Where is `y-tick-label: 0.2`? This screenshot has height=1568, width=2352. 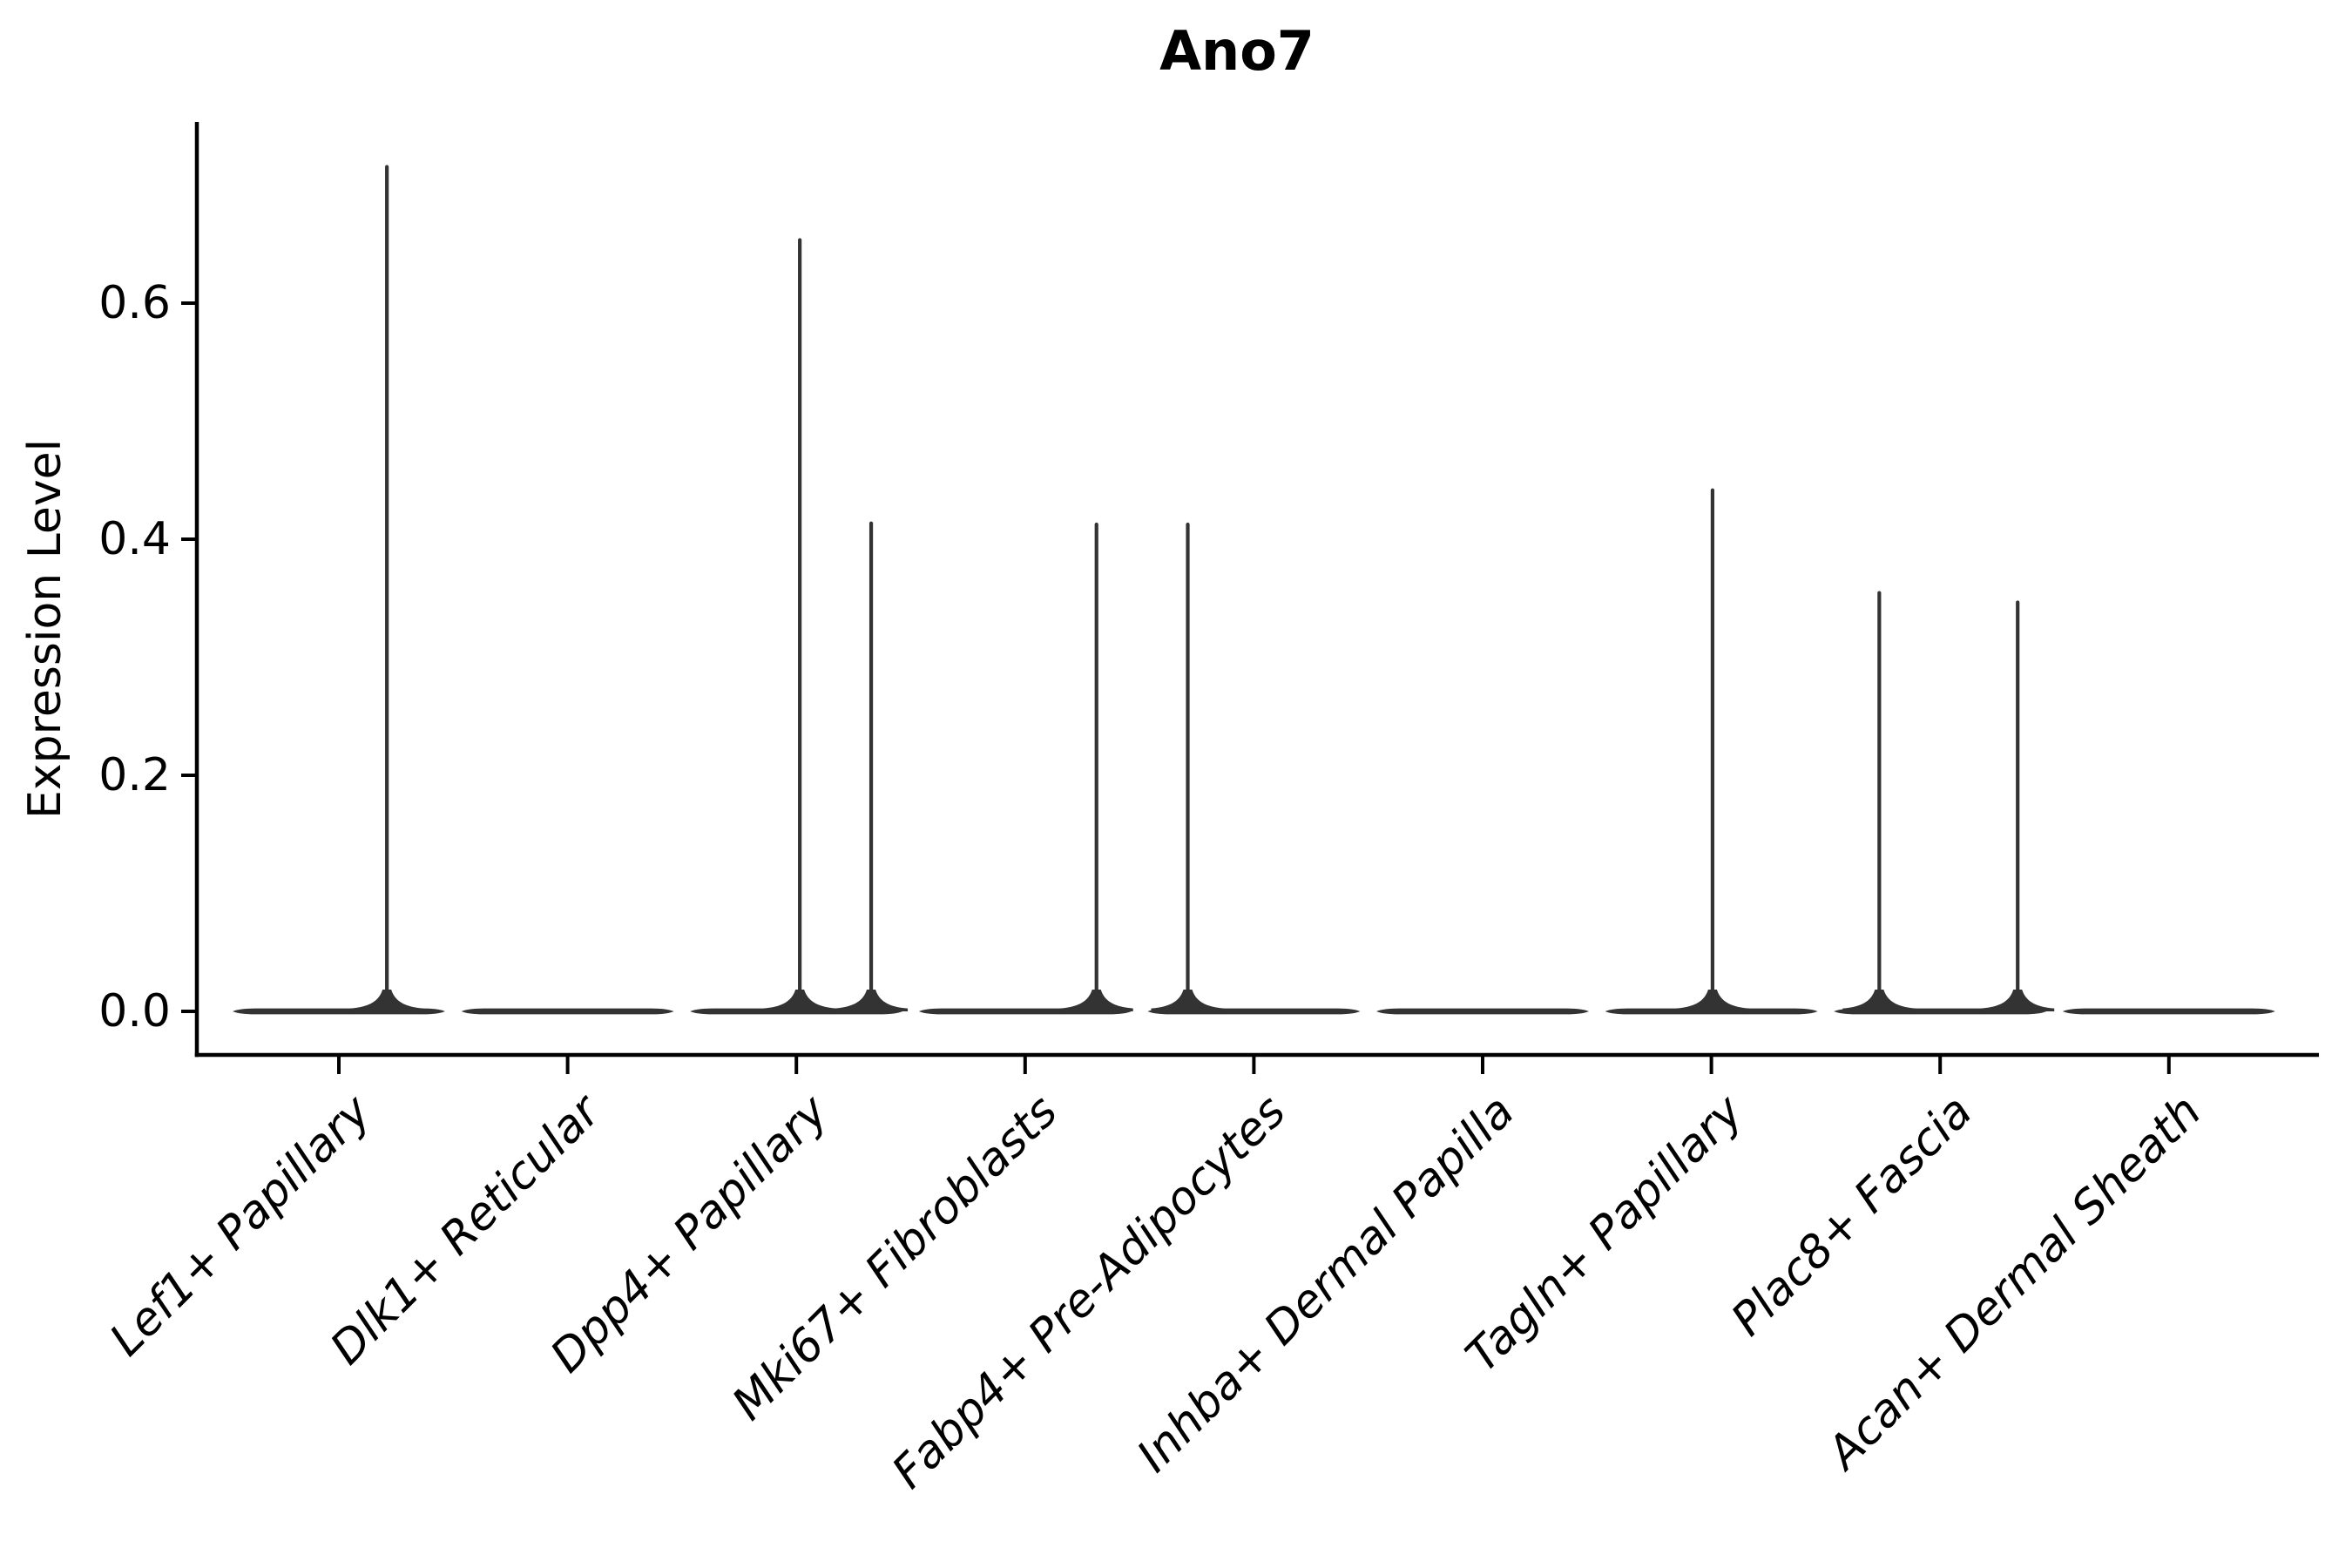 y-tick-label: 0.2 is located at coordinates (134, 775).